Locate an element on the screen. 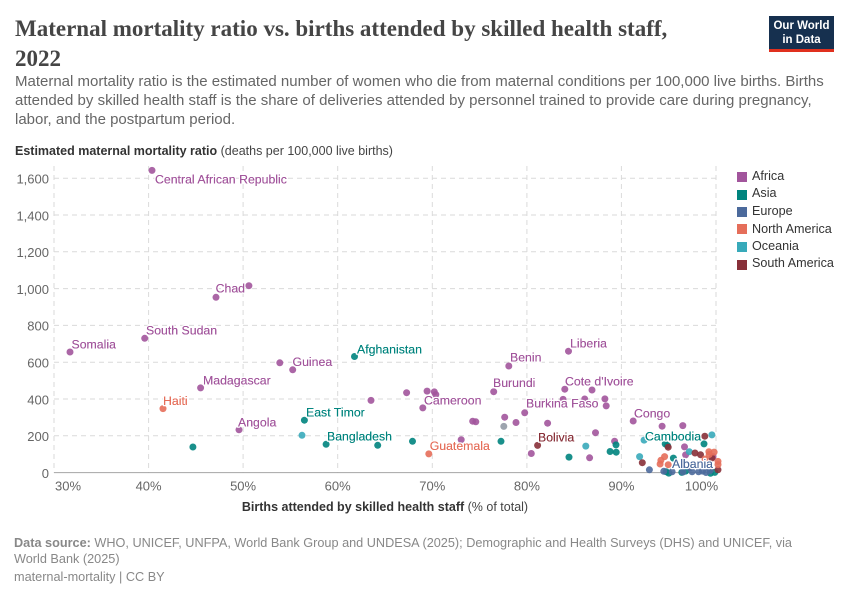  svg-text: 40% is located at coordinates (149, 486).